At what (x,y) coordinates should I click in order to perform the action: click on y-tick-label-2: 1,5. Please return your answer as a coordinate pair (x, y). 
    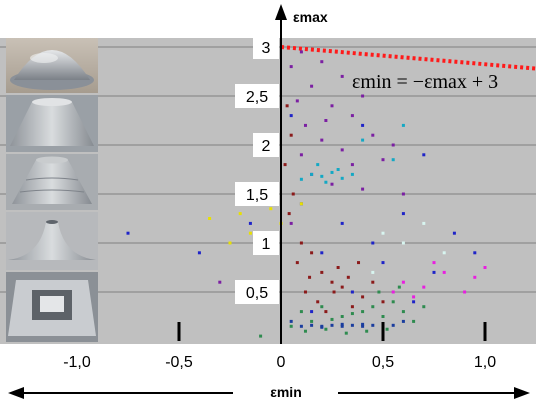
    Looking at the image, I should click on (257, 195).